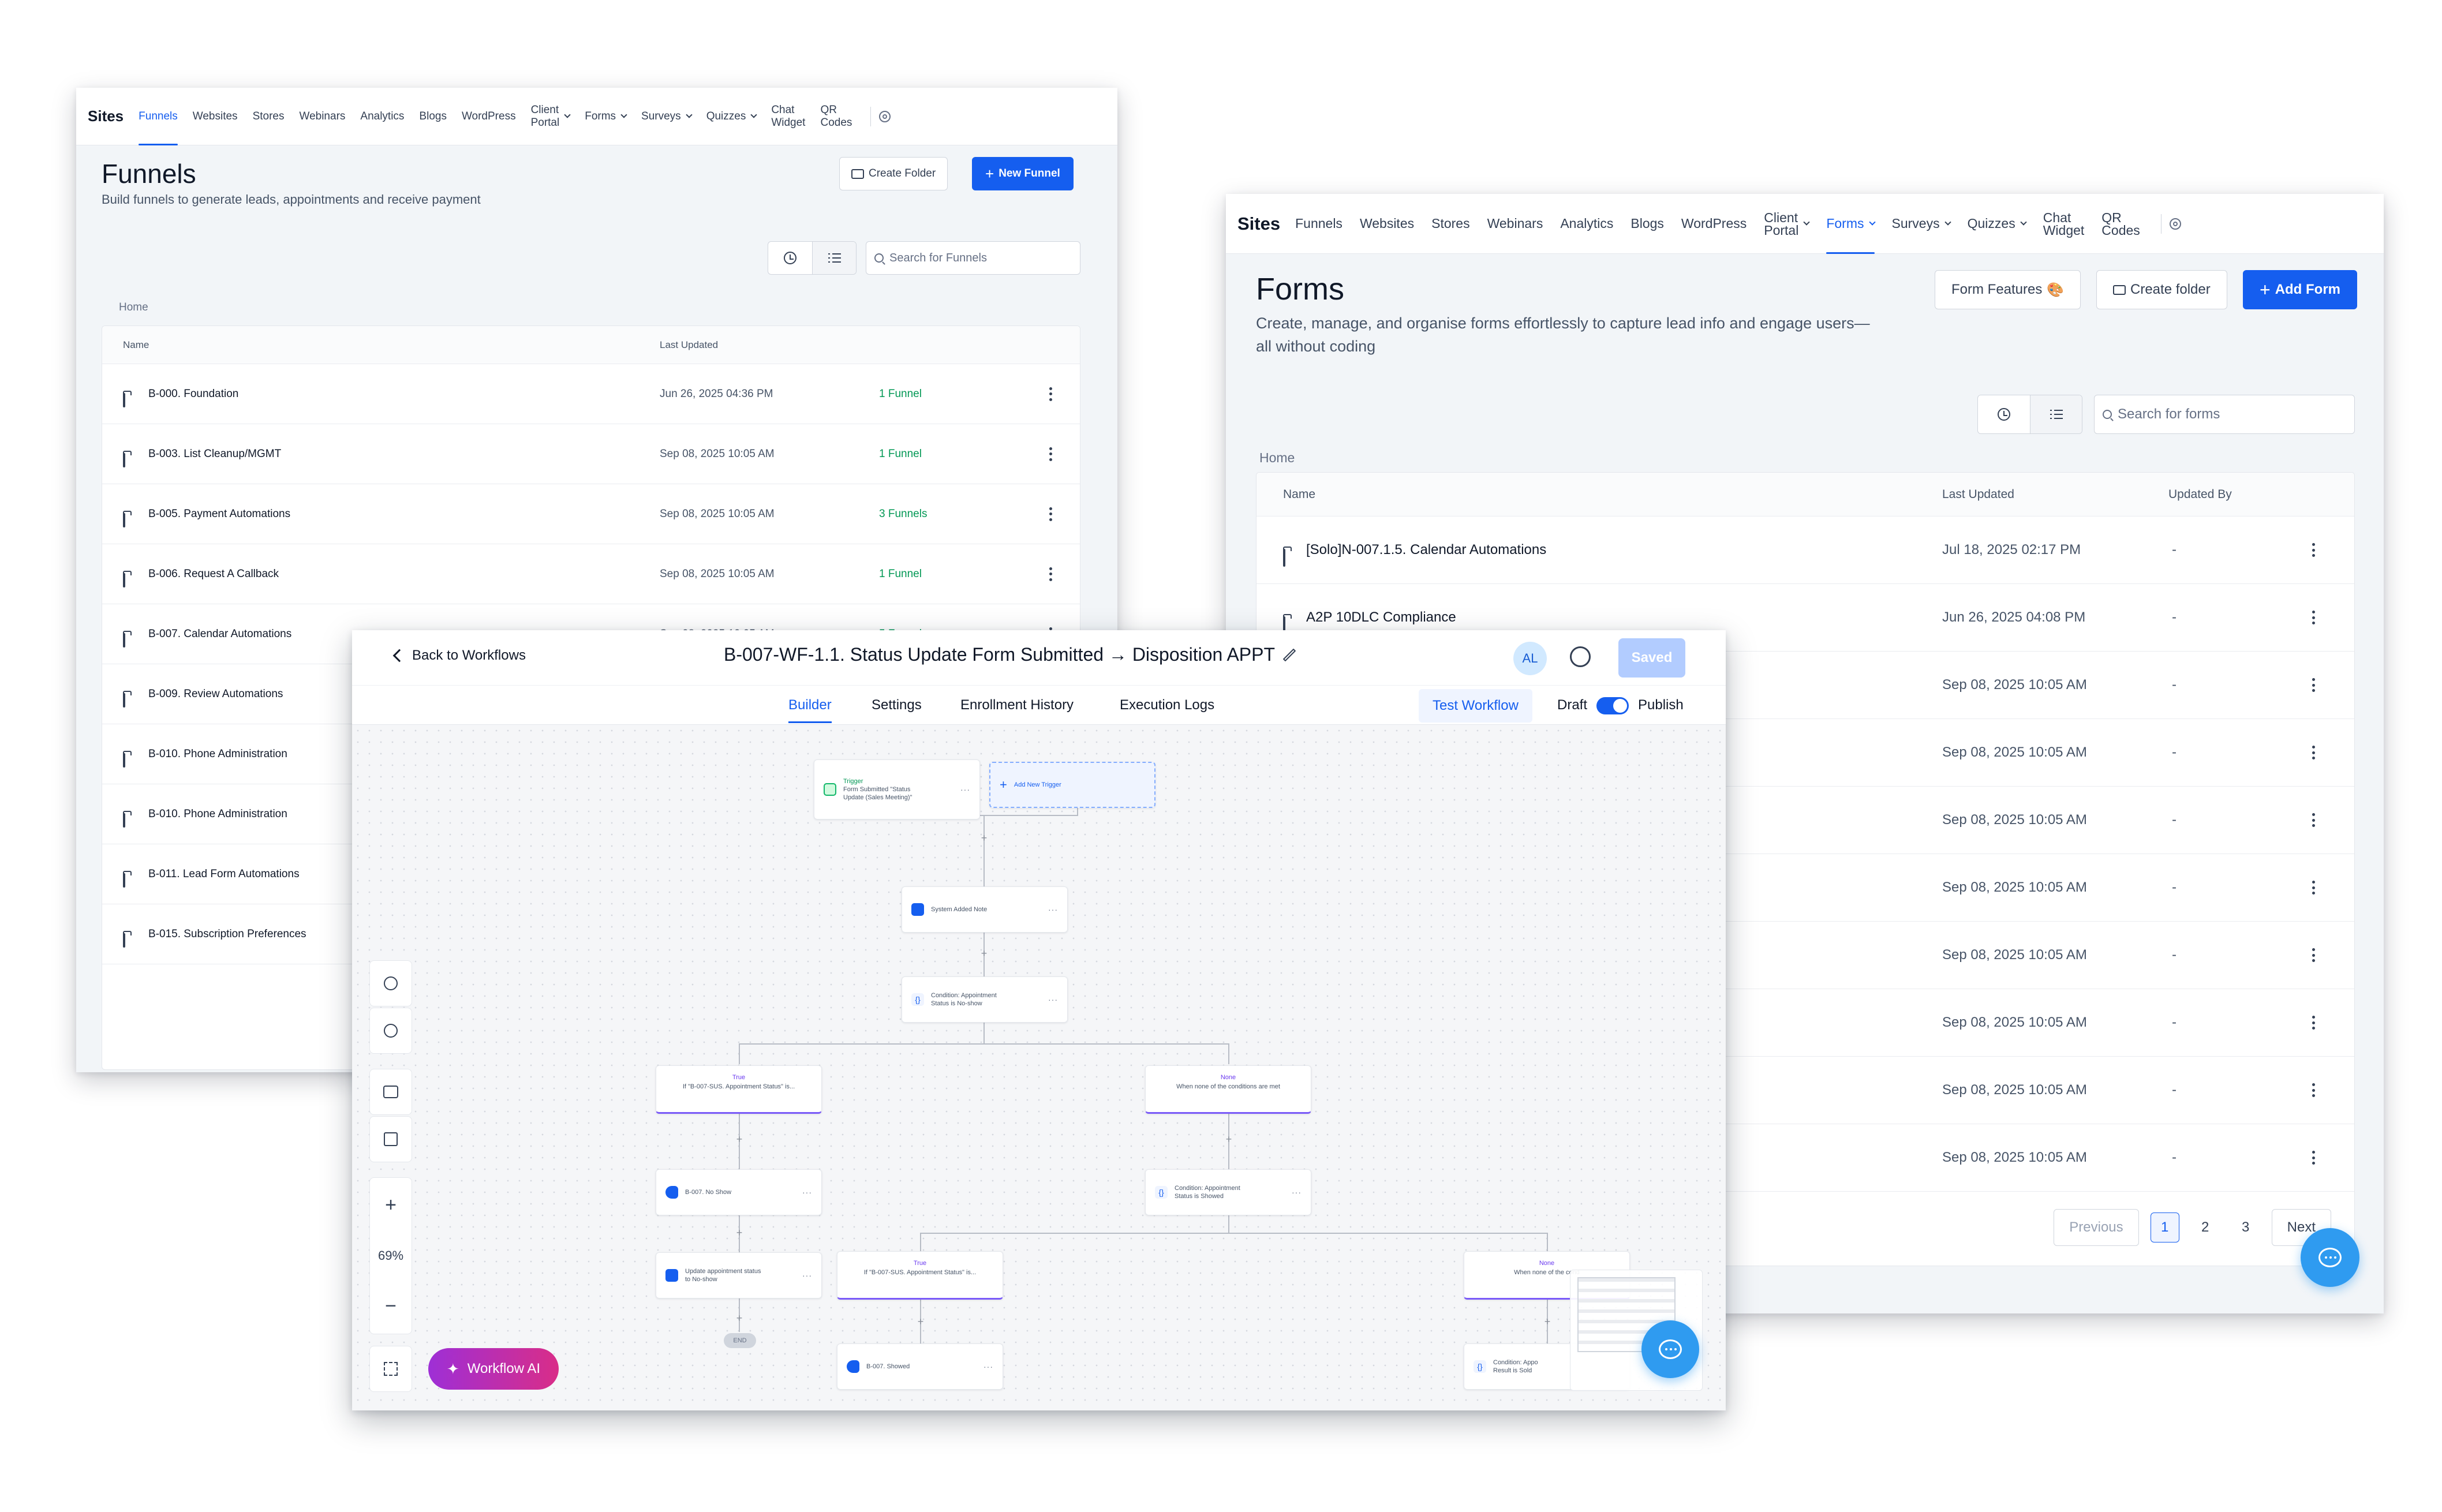 This screenshot has width=2442, height=1512. I want to click on add-form-button: + Add Form, so click(2300, 290).